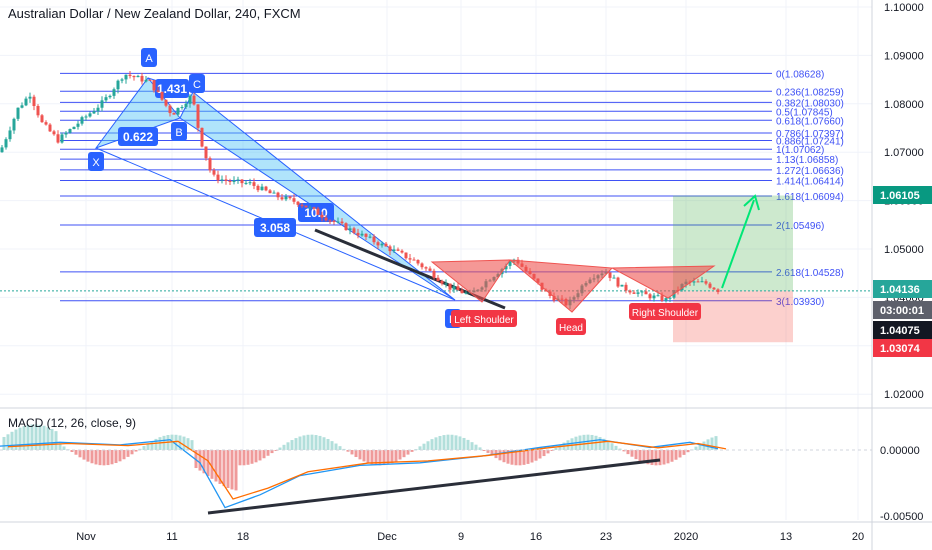 Image resolution: width=932 pixels, height=550 pixels. Describe the element at coordinates (900, 290) in the screenshot. I see `price-tag-label: 1.04136` at that location.